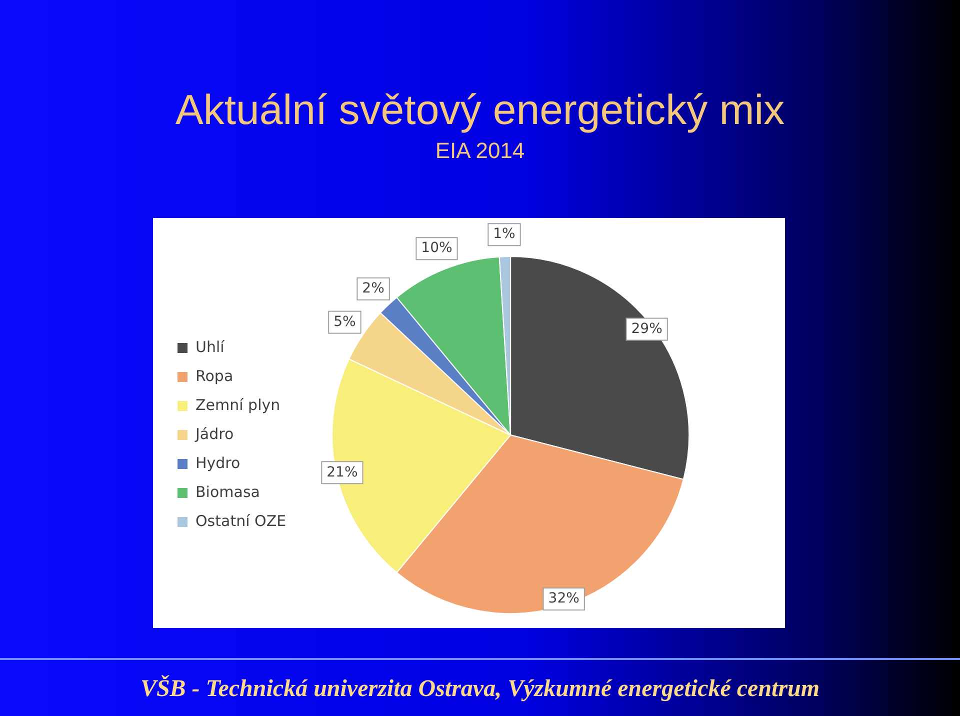 The image size is (960, 716). Describe the element at coordinates (373, 288) in the screenshot. I see `data-label: 2%` at that location.